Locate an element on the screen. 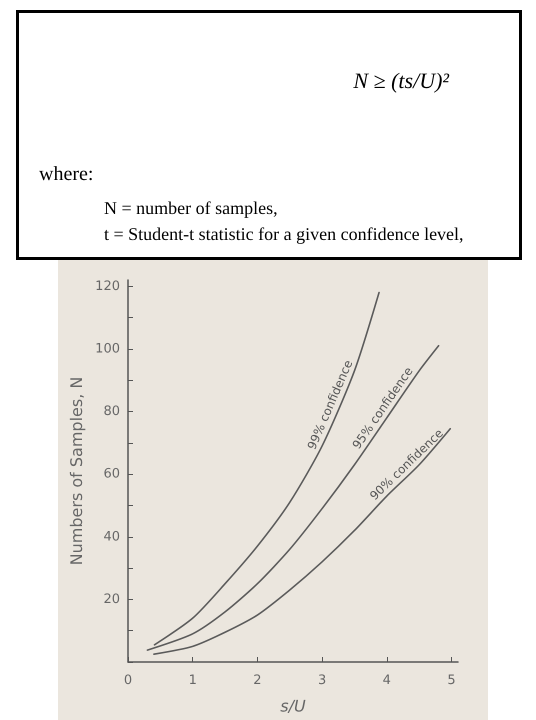  y-tick-label: 60 is located at coordinates (111, 474).